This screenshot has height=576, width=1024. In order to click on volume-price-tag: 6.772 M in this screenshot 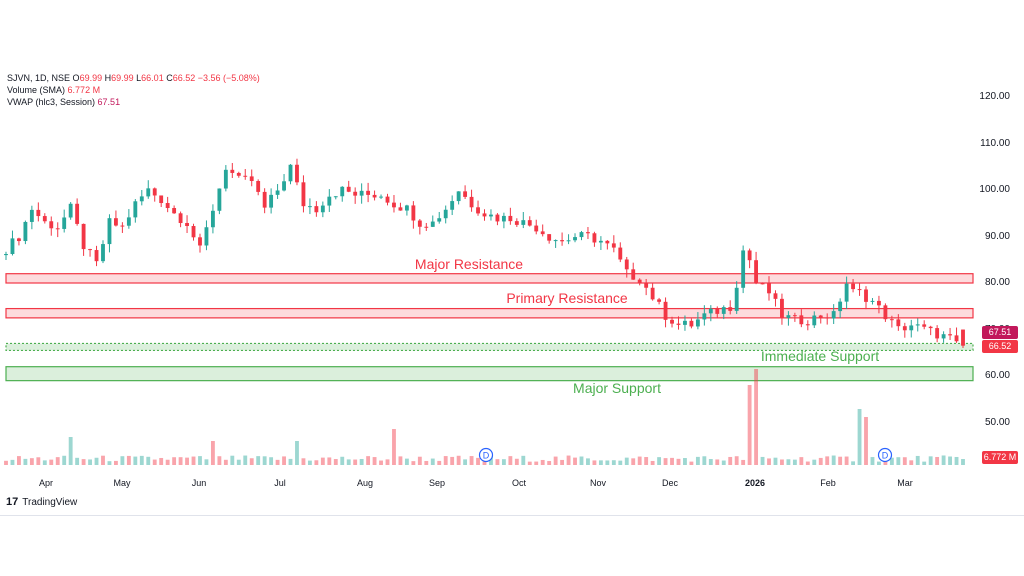, I will do `click(1000, 457)`.